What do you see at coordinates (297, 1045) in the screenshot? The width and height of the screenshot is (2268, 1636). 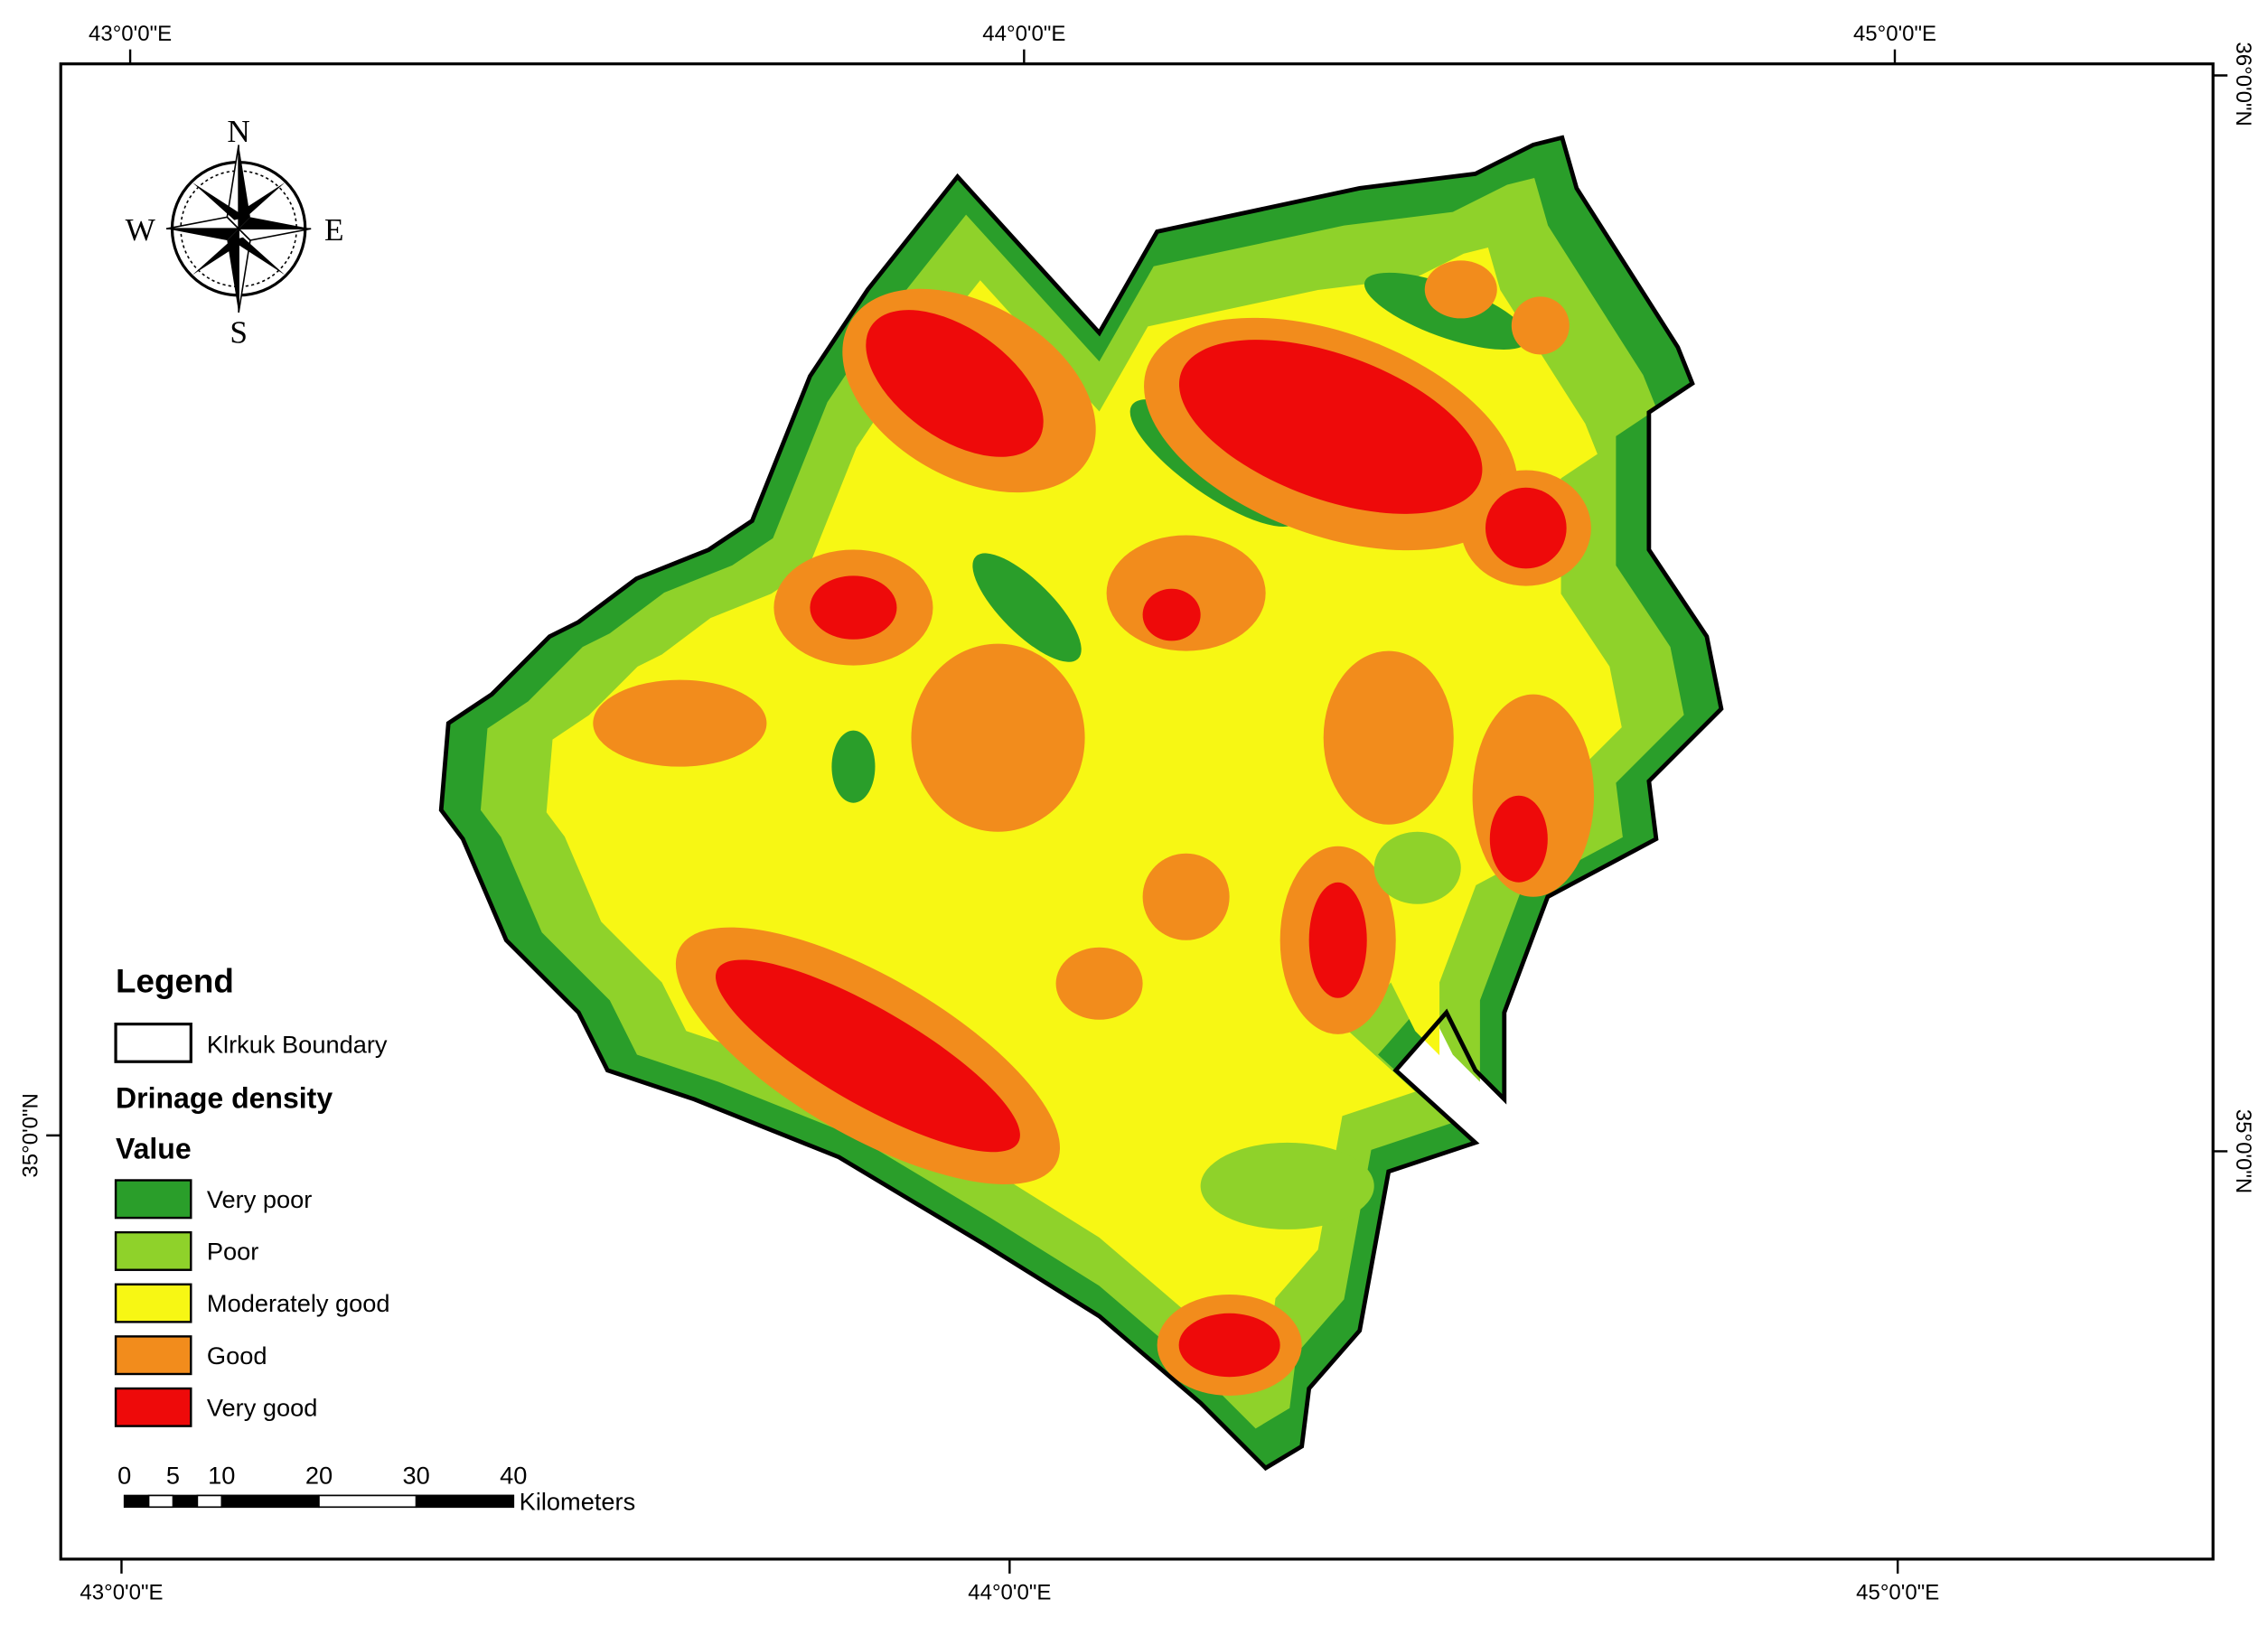 I see `legend-label: Klrkuk Boundary` at bounding box center [297, 1045].